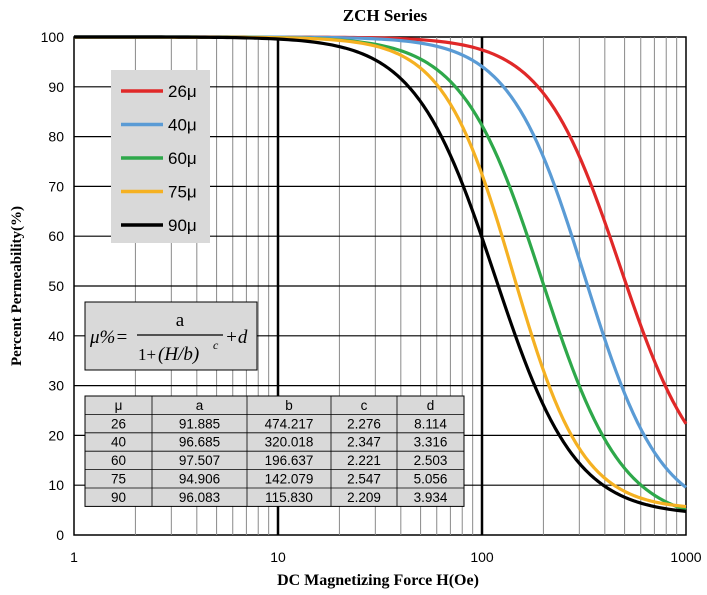  I want to click on table-header-cell: μ, so click(119, 405).